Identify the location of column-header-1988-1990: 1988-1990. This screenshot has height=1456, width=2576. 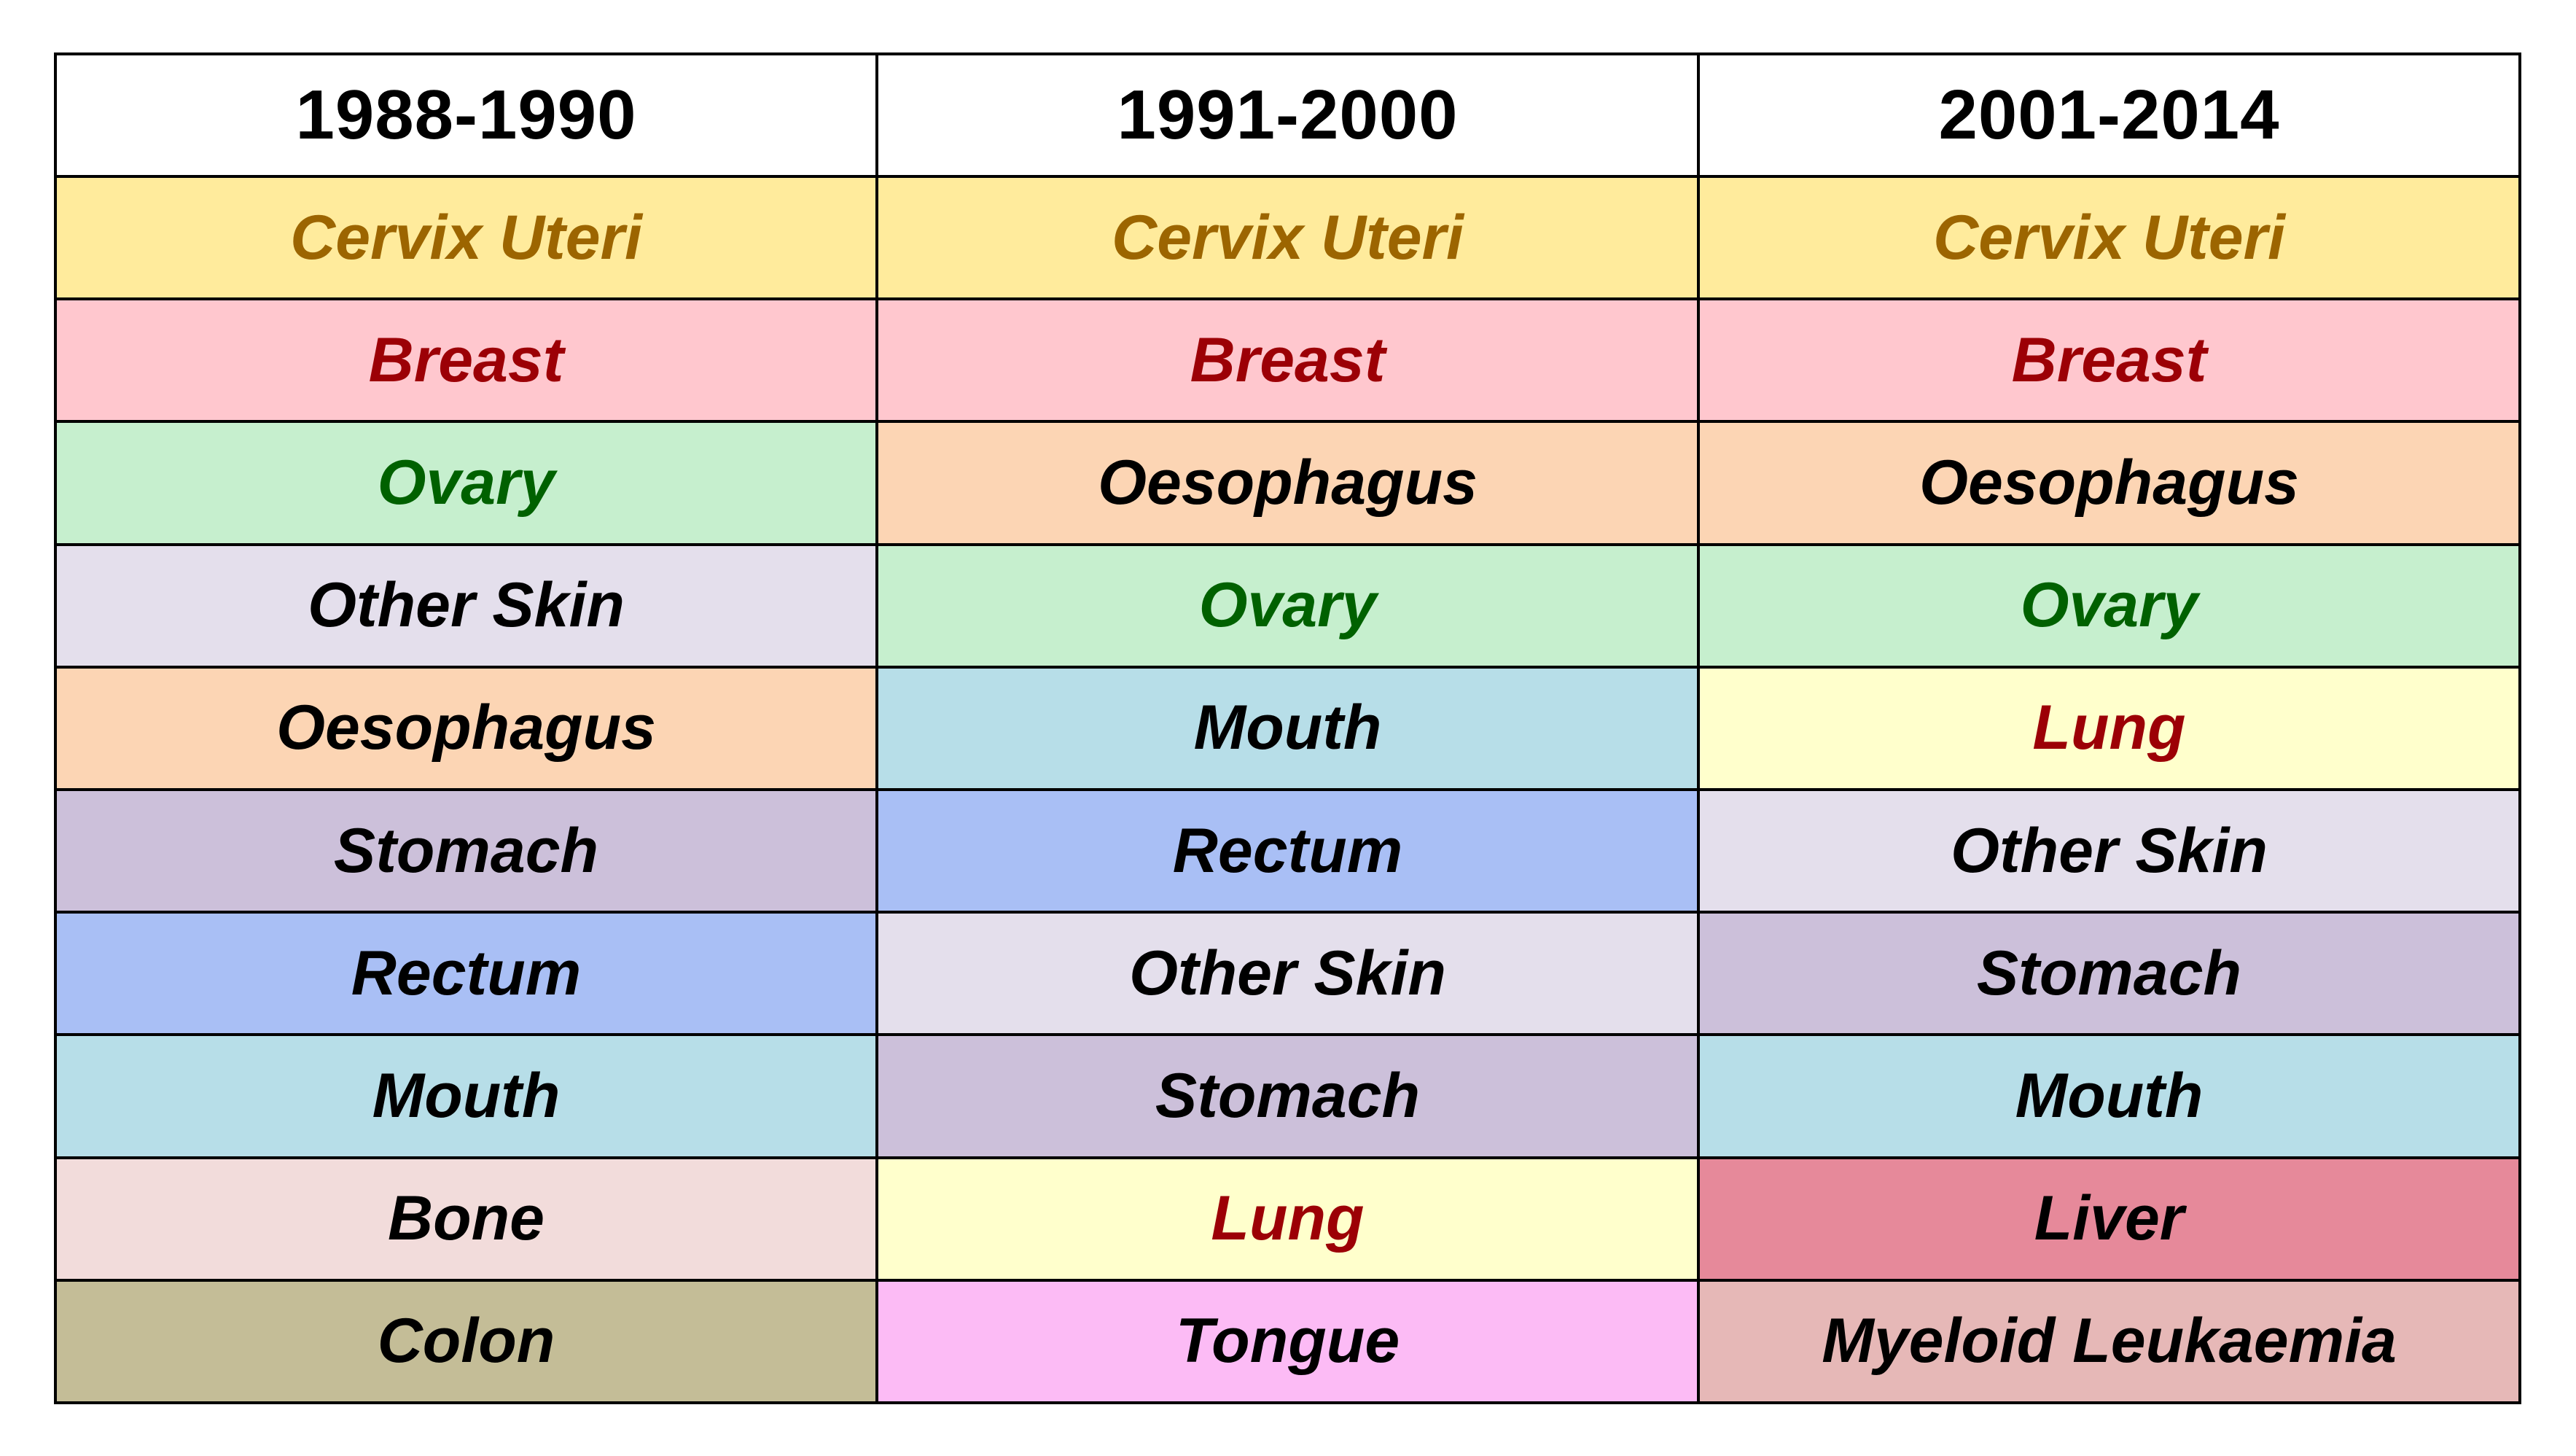
(466, 115).